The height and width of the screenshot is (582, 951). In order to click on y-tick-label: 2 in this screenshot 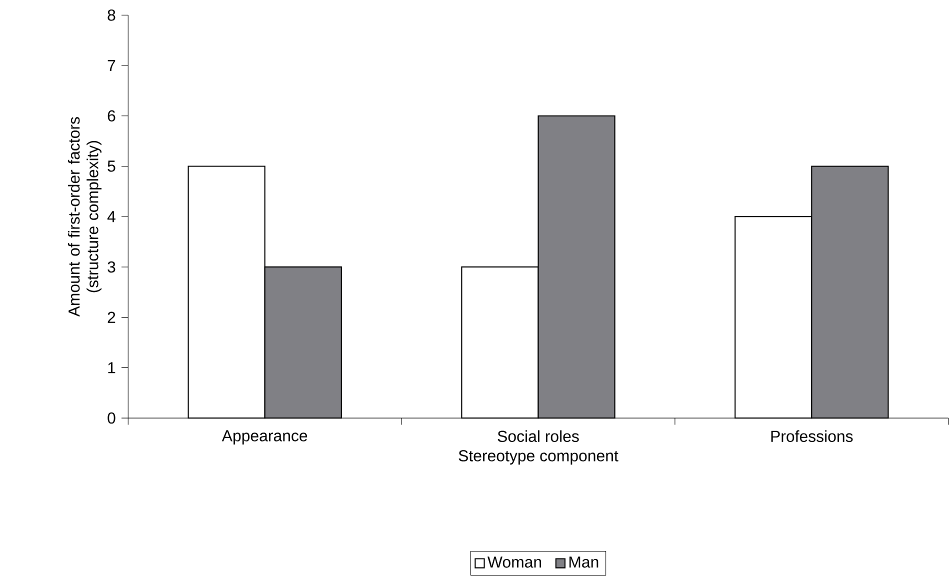, I will do `click(112, 317)`.